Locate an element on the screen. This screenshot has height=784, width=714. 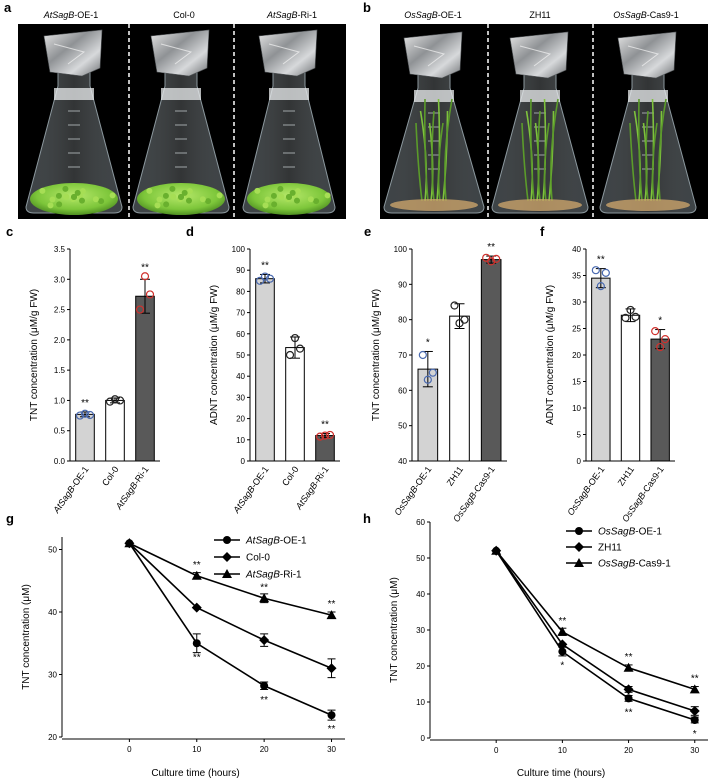
flask-b-2-roots is located at coordinates (540, 205).